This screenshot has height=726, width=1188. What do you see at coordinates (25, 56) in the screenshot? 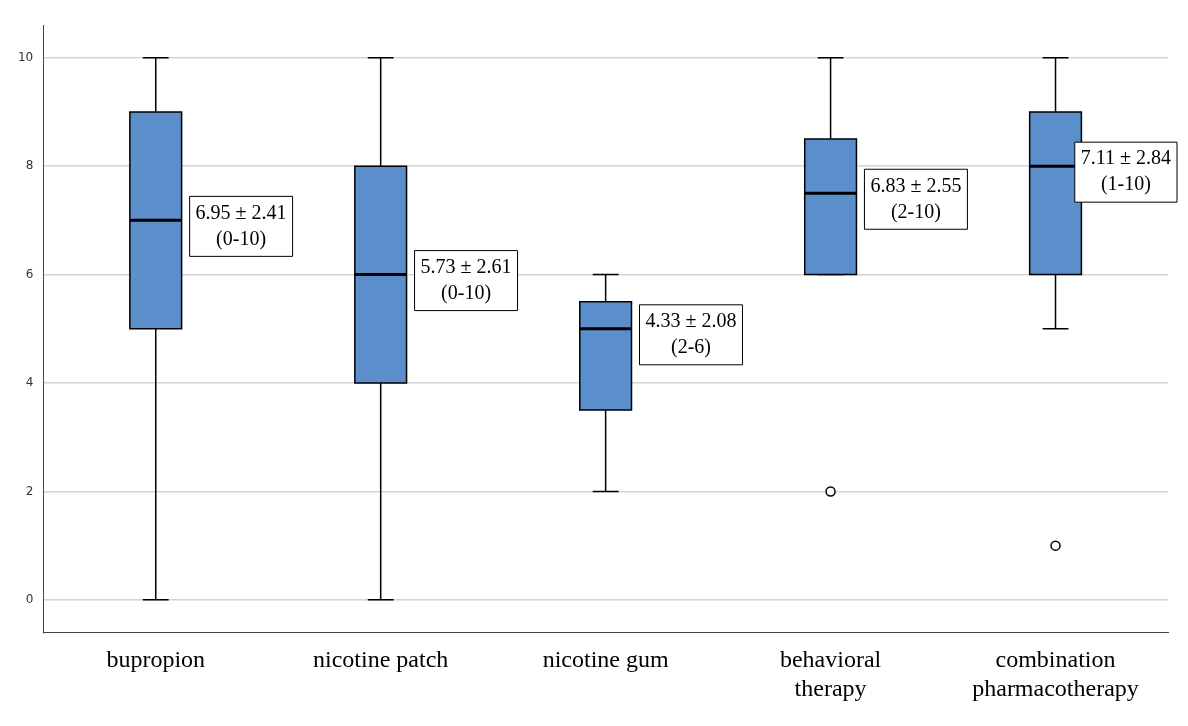
I see `y-tick-label: 10` at bounding box center [25, 56].